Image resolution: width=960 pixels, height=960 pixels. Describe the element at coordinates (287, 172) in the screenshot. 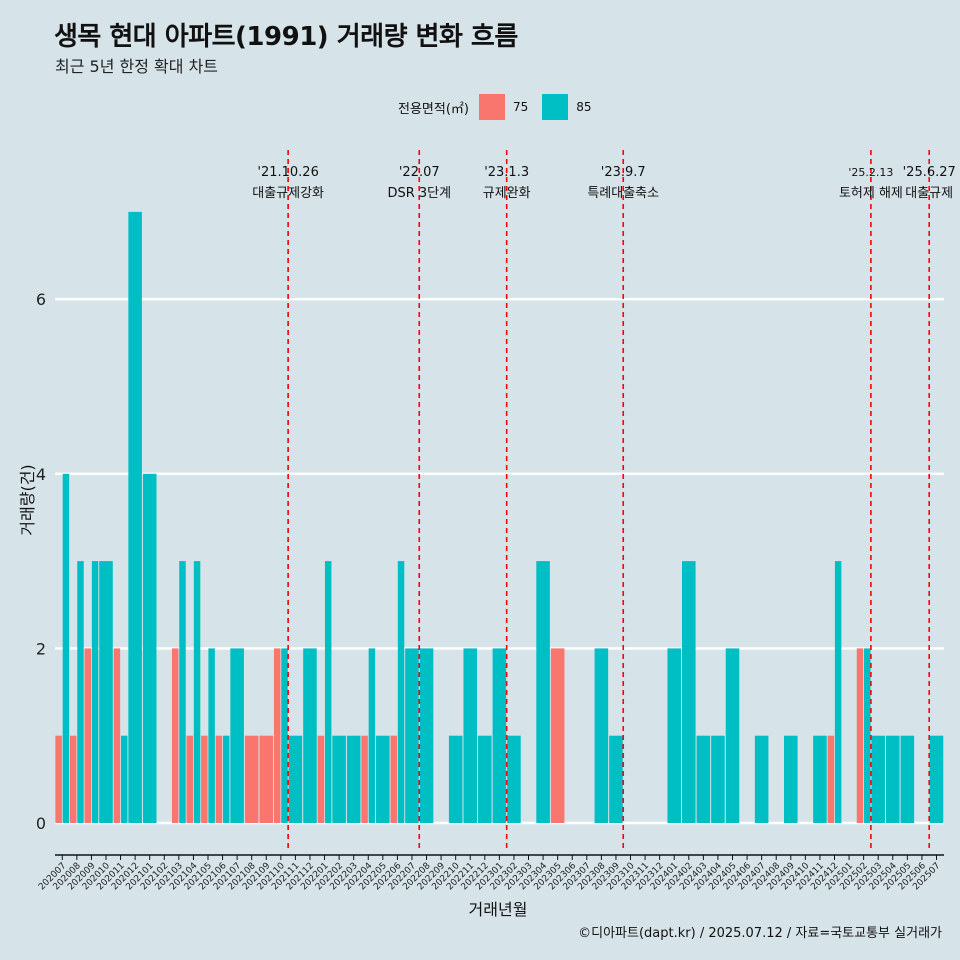

I see `event-date-0: '21.10.26` at that location.